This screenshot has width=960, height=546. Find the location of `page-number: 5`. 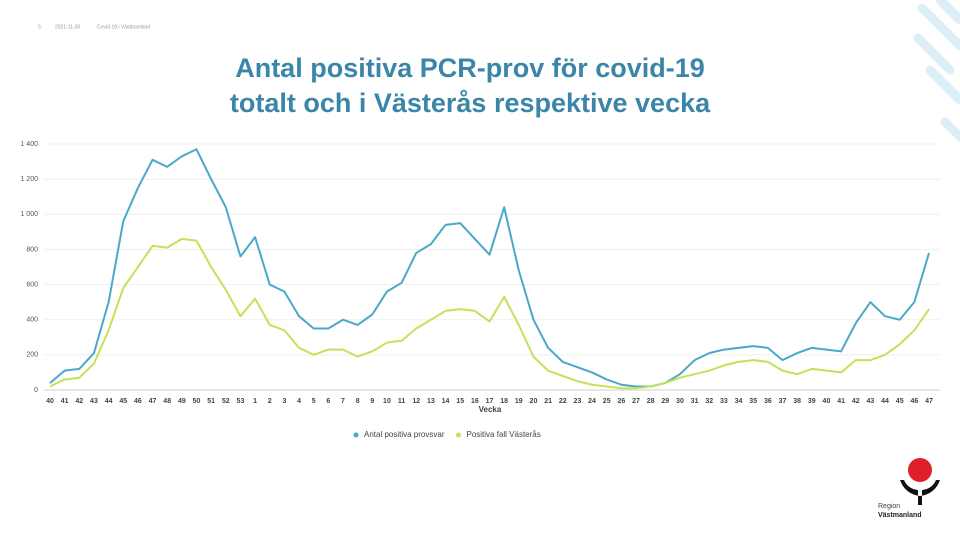

page-number: 5 is located at coordinates (39, 27).